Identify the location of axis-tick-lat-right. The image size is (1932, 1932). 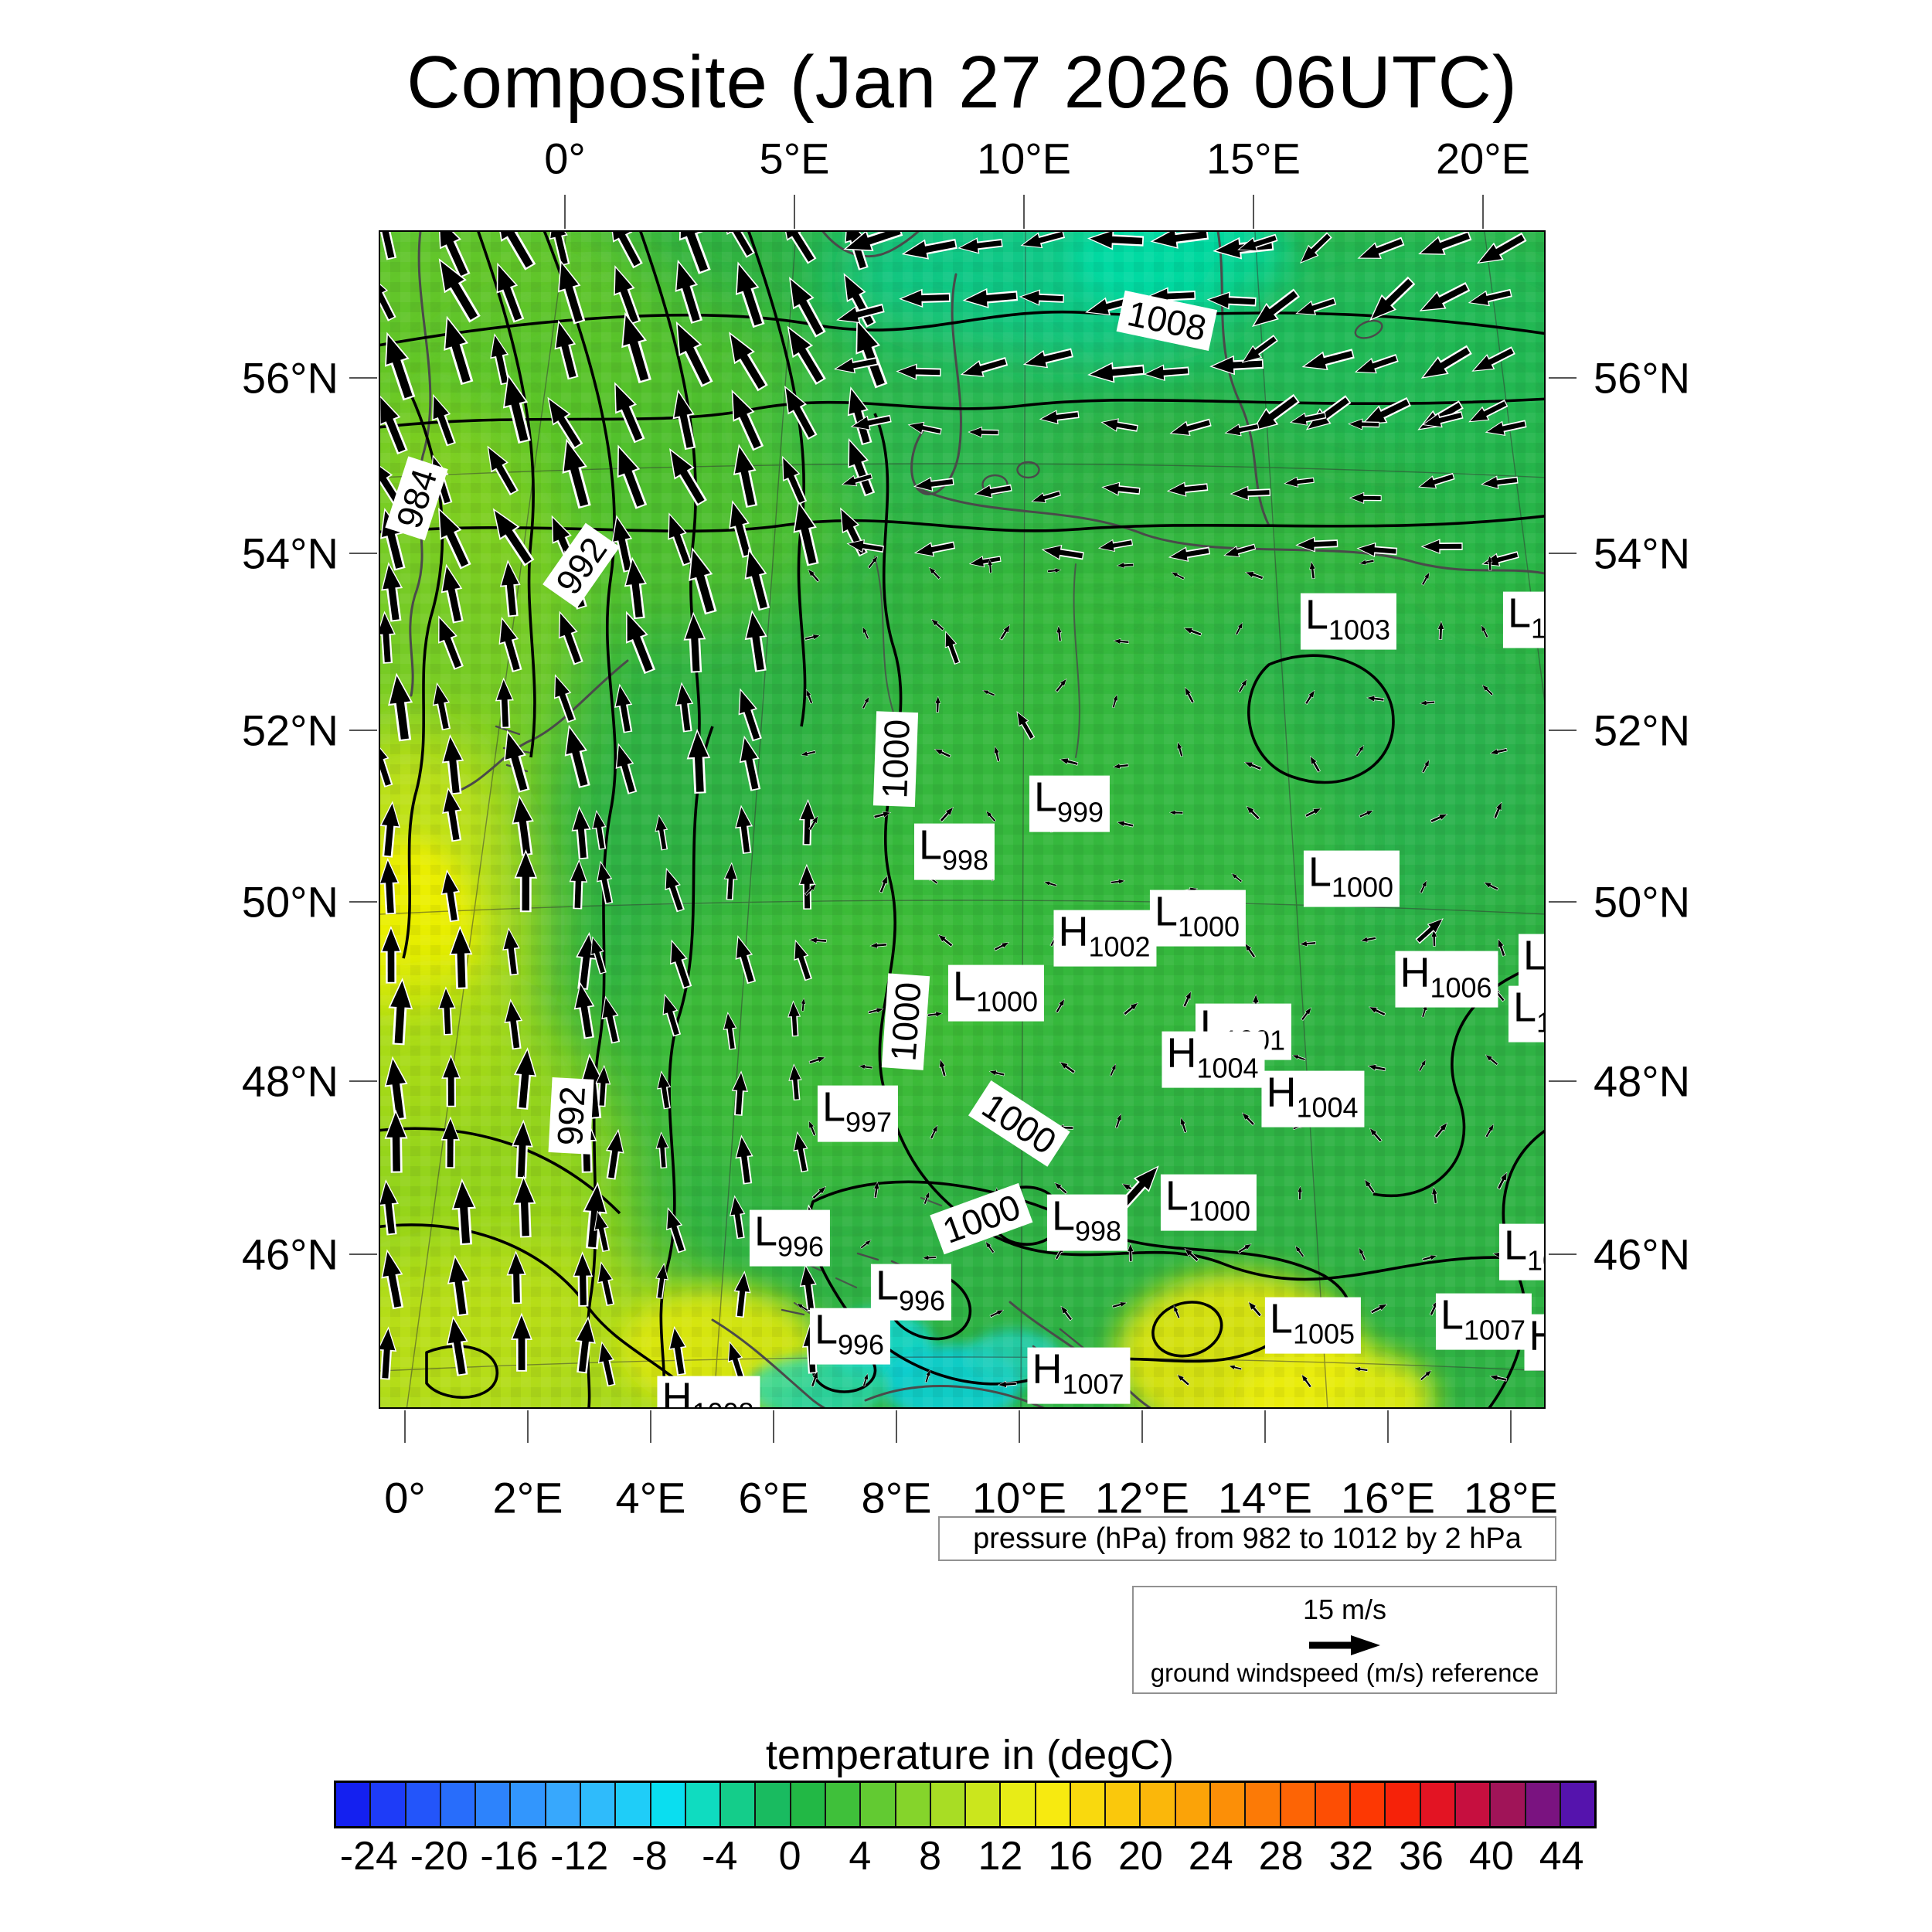
(1563, 378).